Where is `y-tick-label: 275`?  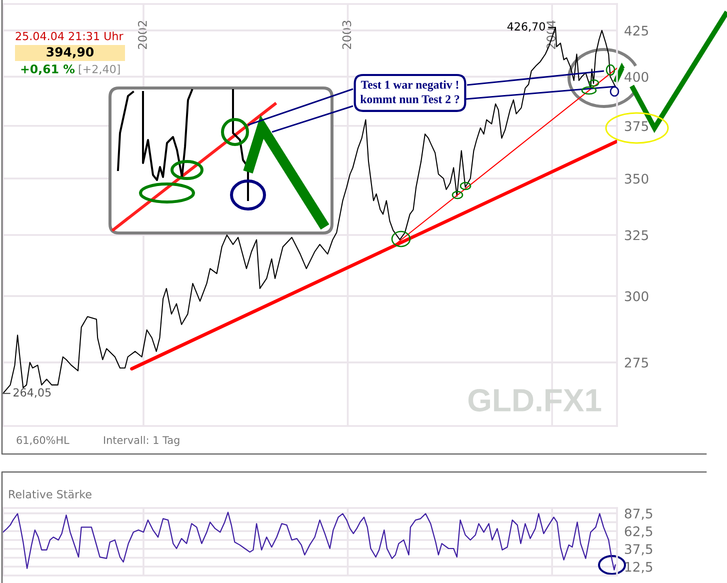
y-tick-label: 275 is located at coordinates (636, 363).